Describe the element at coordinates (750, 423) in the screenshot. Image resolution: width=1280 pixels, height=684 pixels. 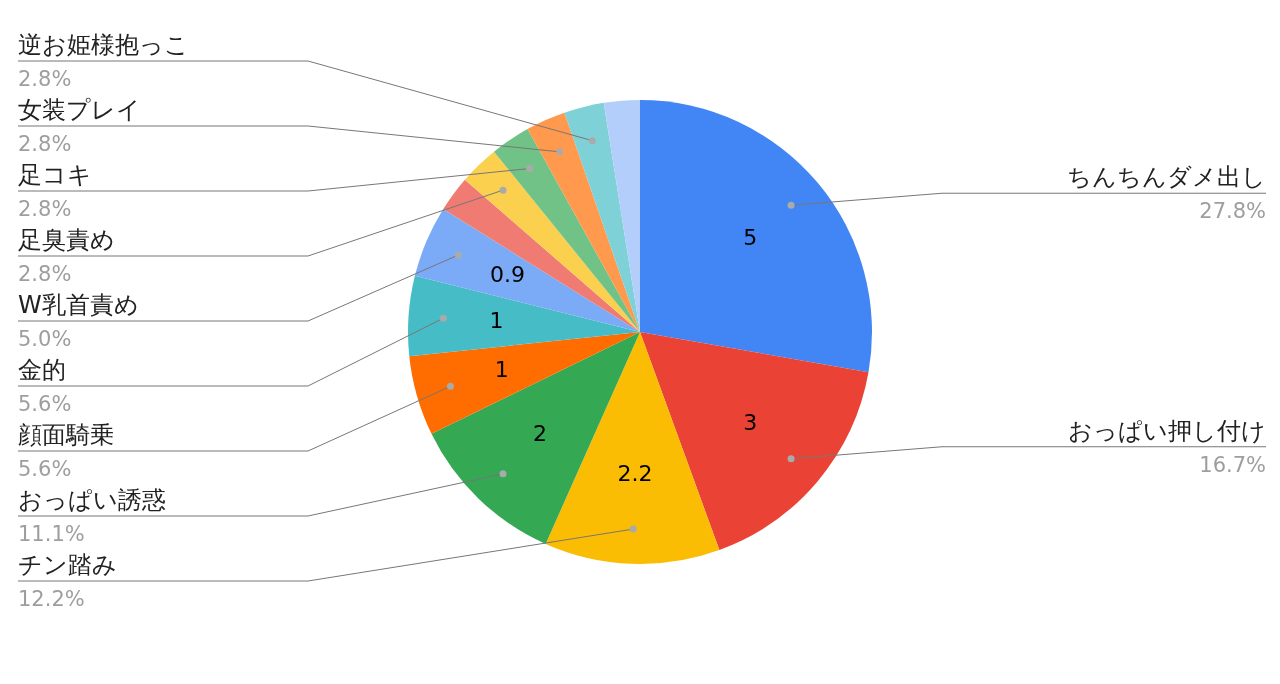
I see `data-label: 3` at that location.